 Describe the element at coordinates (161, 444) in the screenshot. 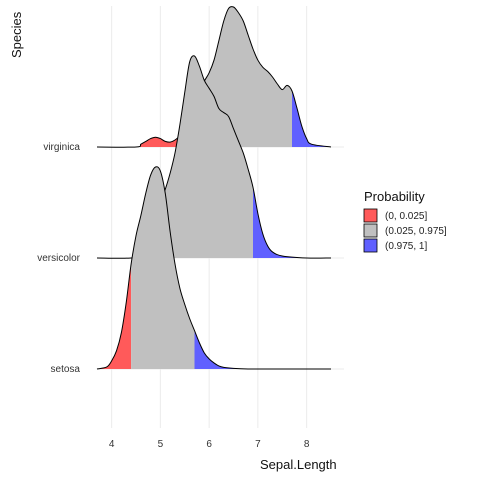

I see `x-tick-label-5: 5` at that location.